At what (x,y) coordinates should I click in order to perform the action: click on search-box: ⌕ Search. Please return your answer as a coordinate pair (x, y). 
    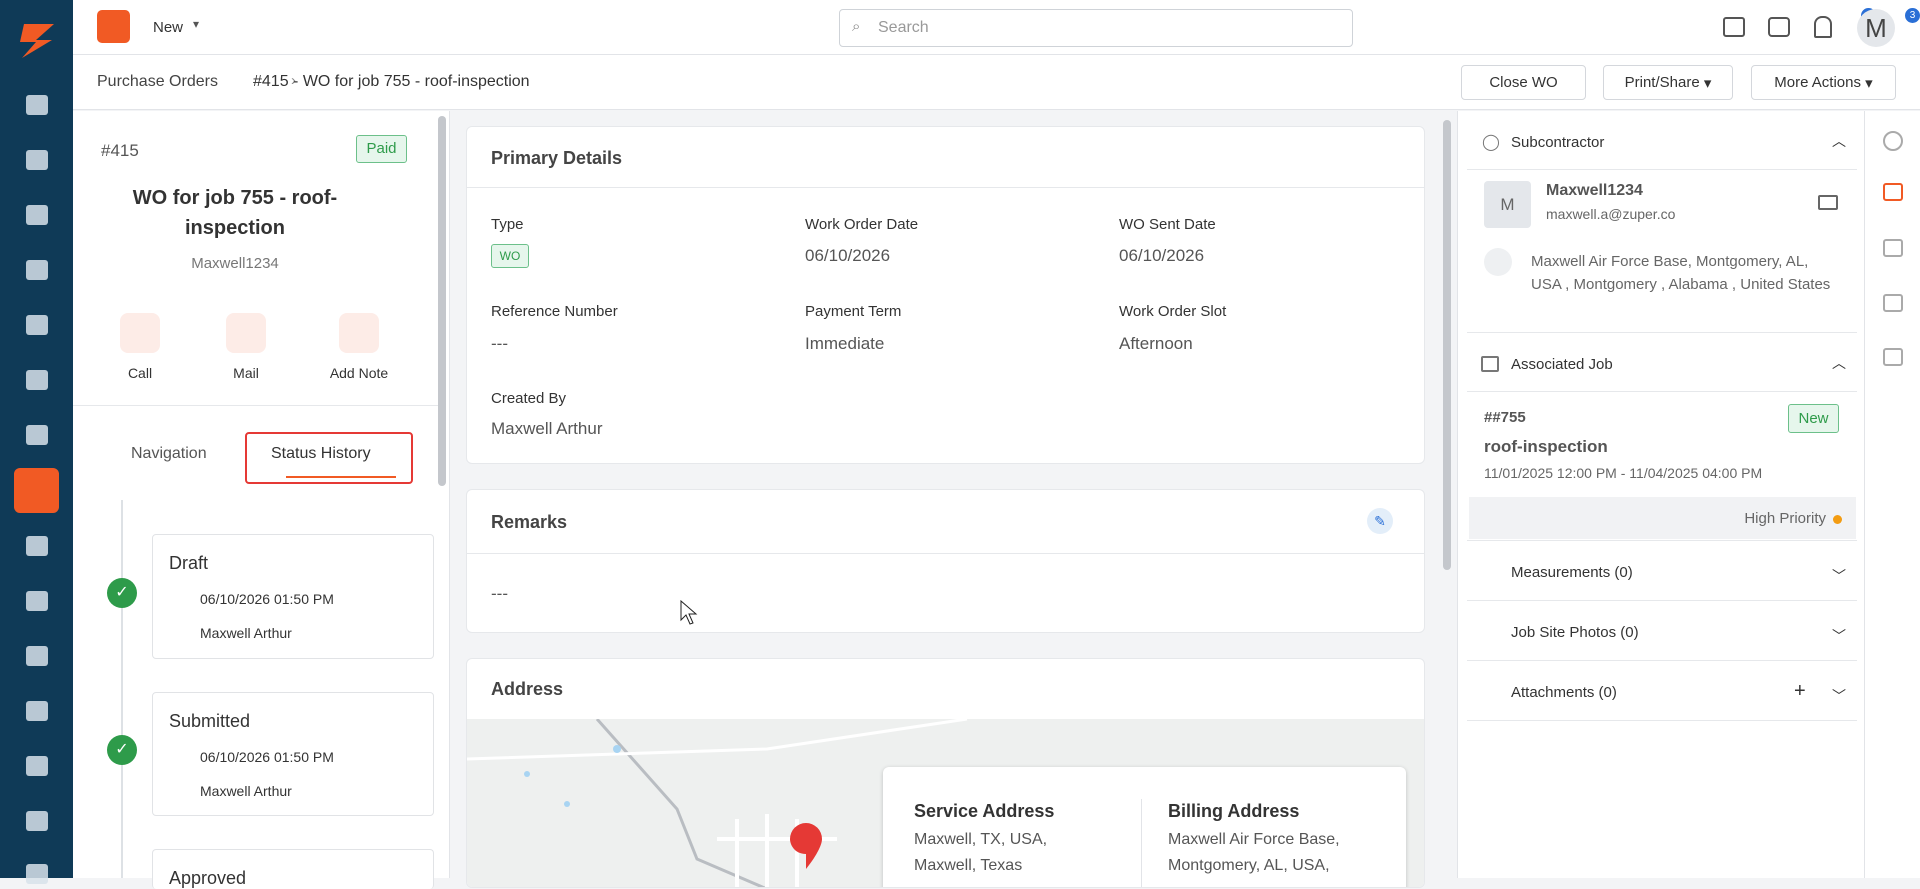
    Looking at the image, I should click on (1096, 28).